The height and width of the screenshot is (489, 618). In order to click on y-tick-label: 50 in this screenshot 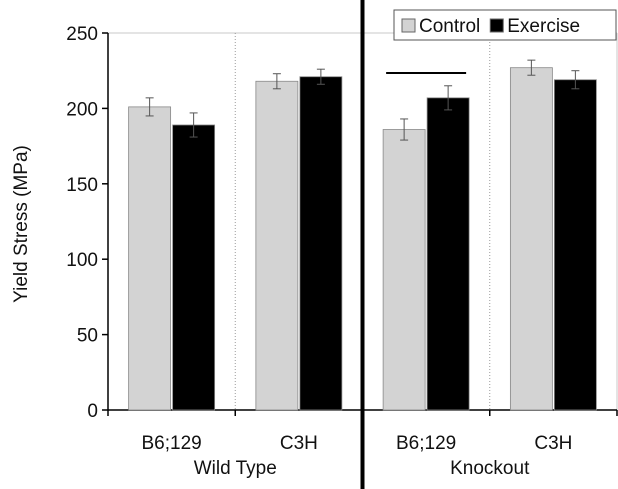, I will do `click(87, 336)`.